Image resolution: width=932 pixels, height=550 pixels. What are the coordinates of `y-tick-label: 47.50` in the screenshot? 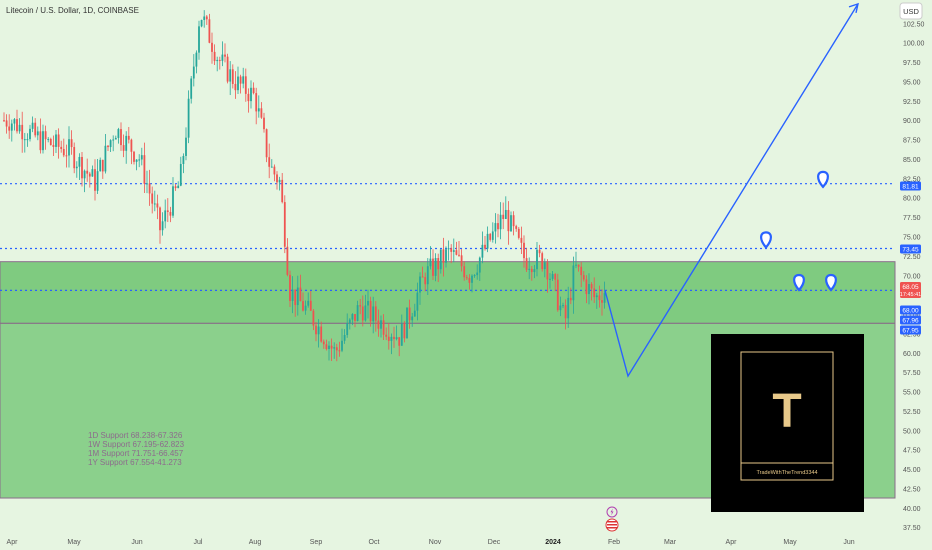 It's located at (912, 451).